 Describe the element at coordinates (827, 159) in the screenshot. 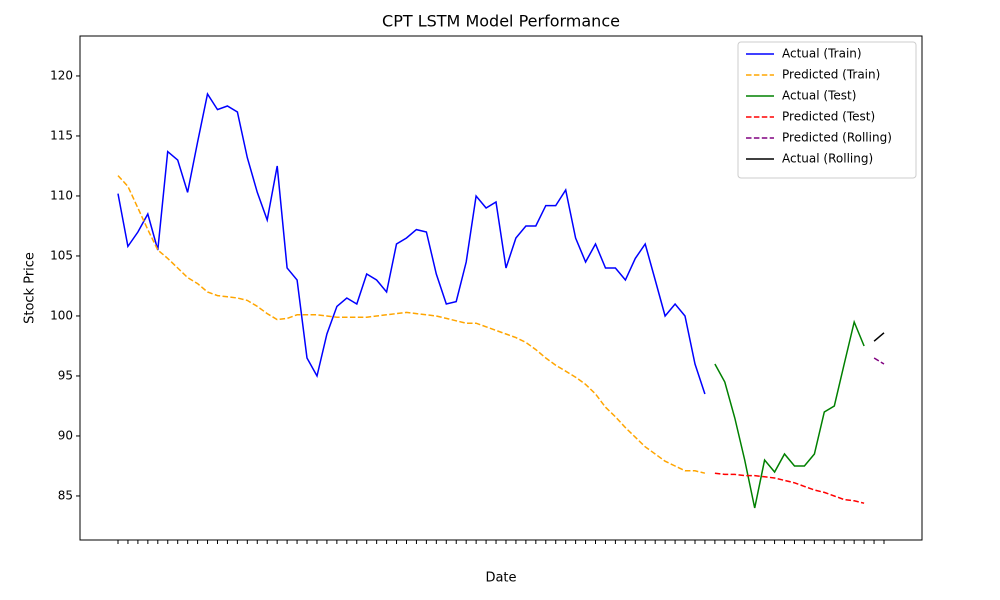

I see `legend-label: Actual (Rolling)` at that location.